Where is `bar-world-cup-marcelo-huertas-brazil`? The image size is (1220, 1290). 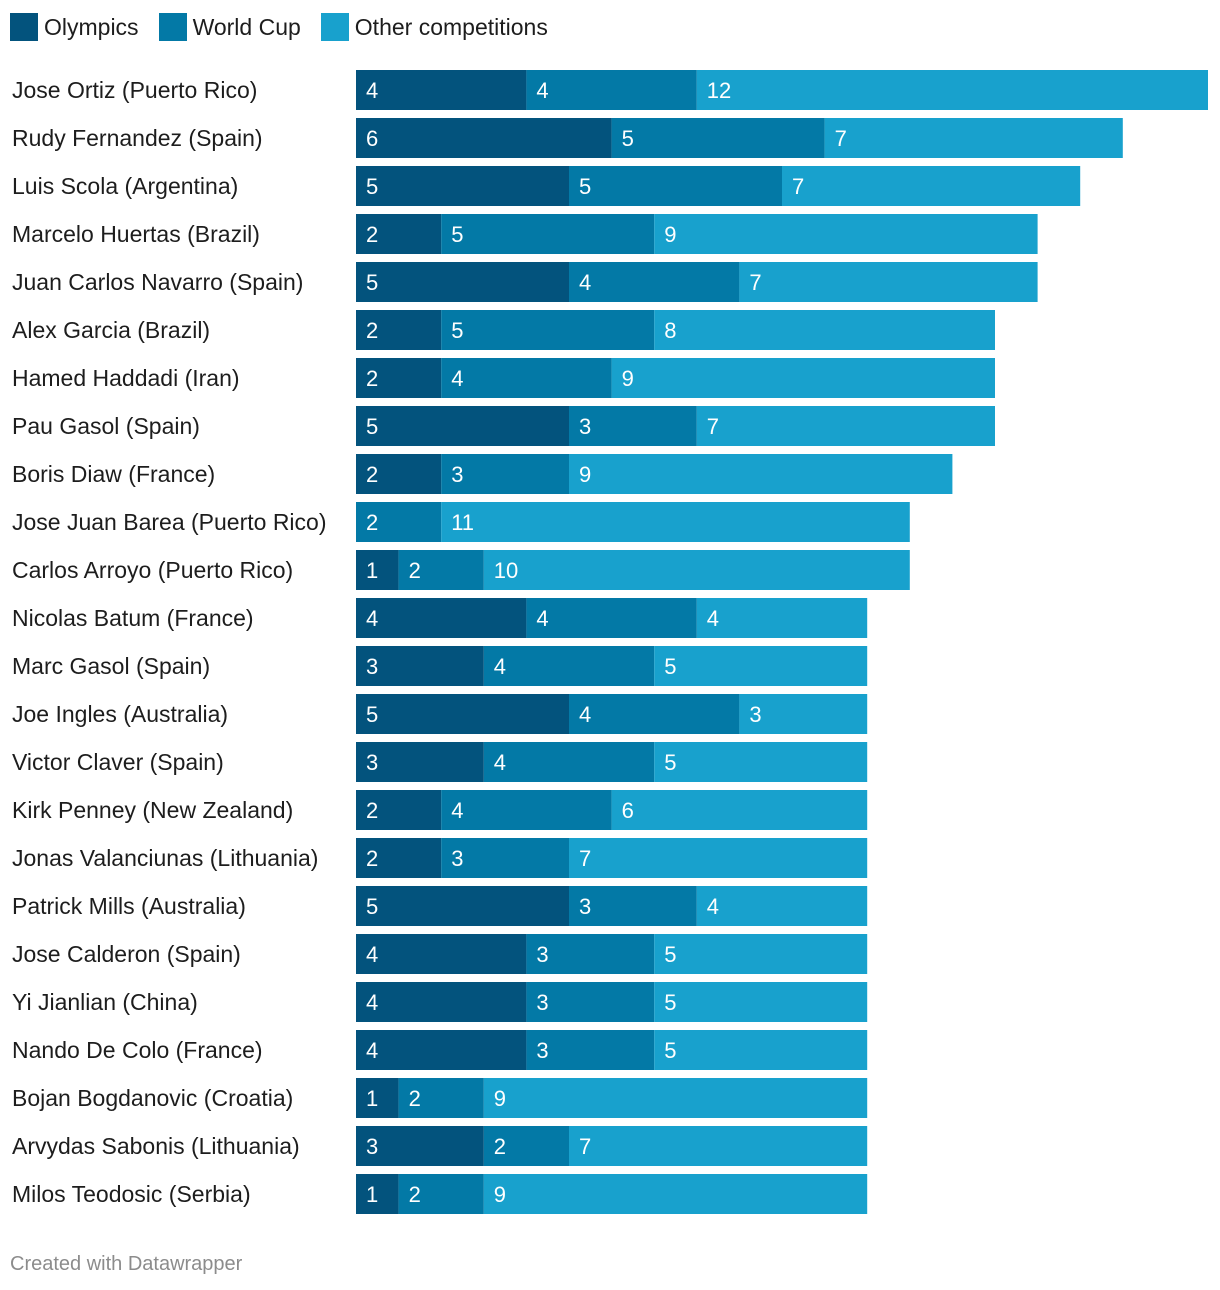
bar-world-cup-marcelo-huertas-brazil is located at coordinates (548, 234).